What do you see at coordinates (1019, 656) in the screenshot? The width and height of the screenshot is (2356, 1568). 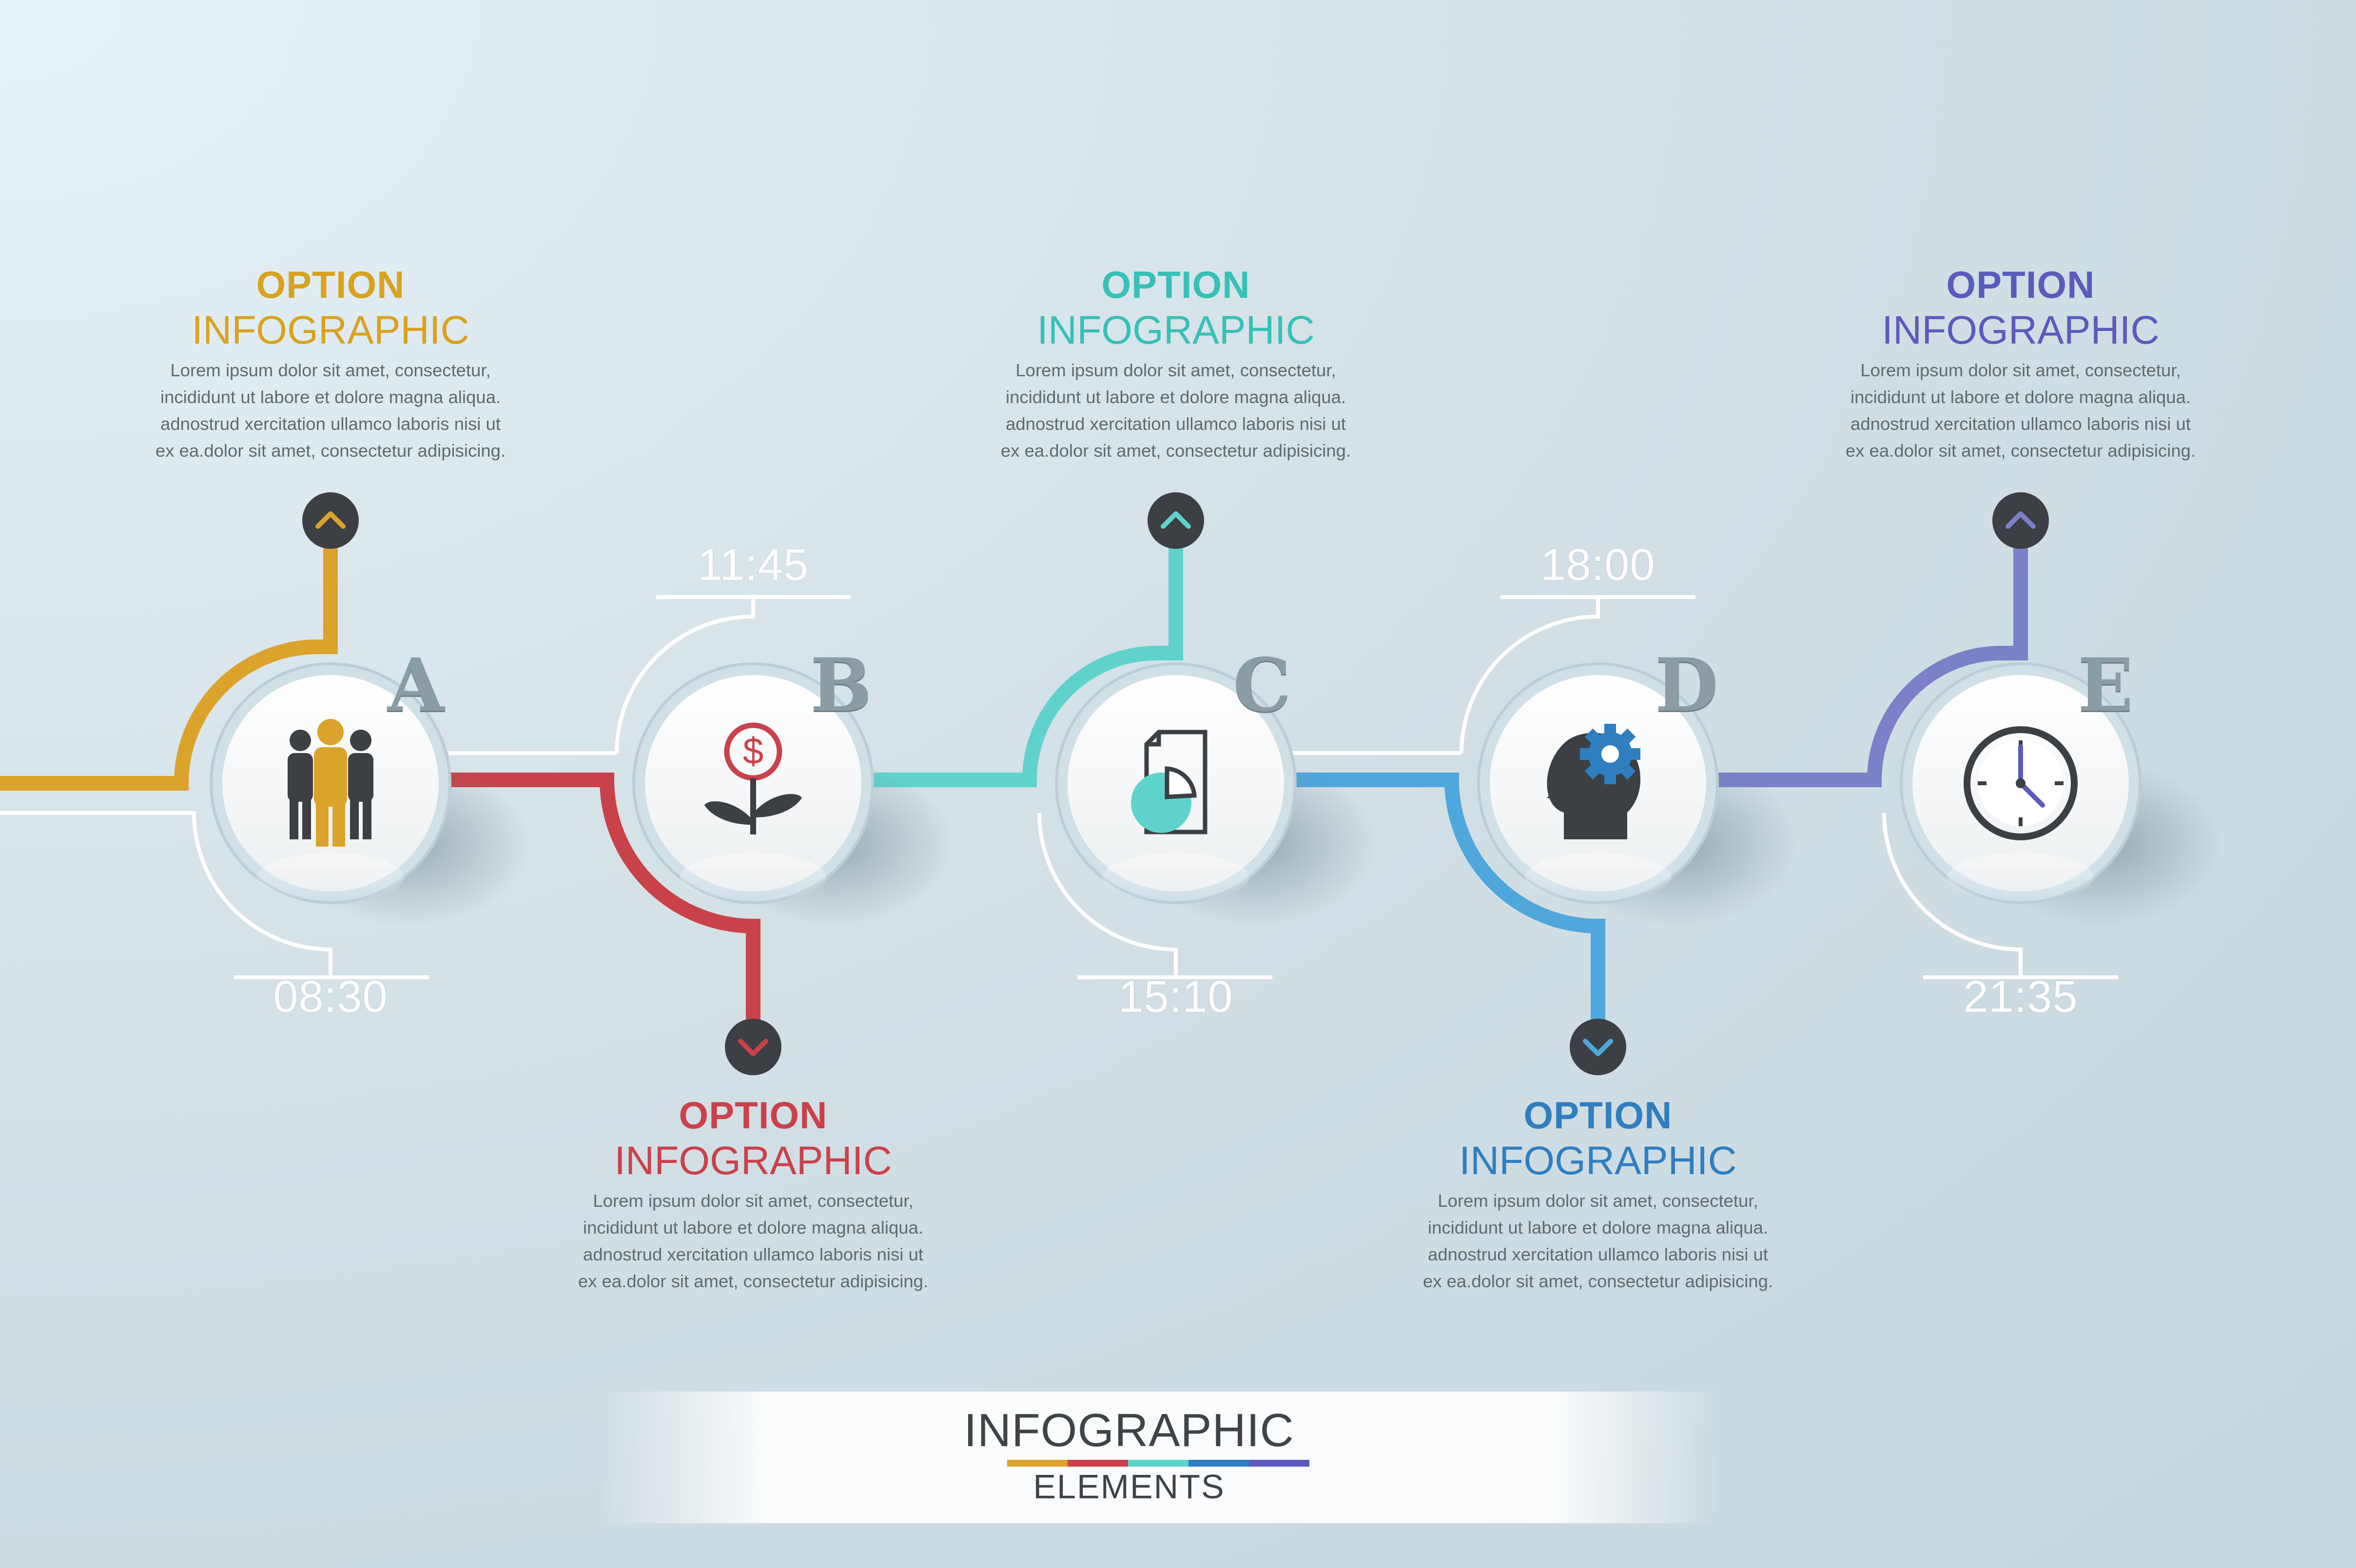 I see `connector-c` at bounding box center [1019, 656].